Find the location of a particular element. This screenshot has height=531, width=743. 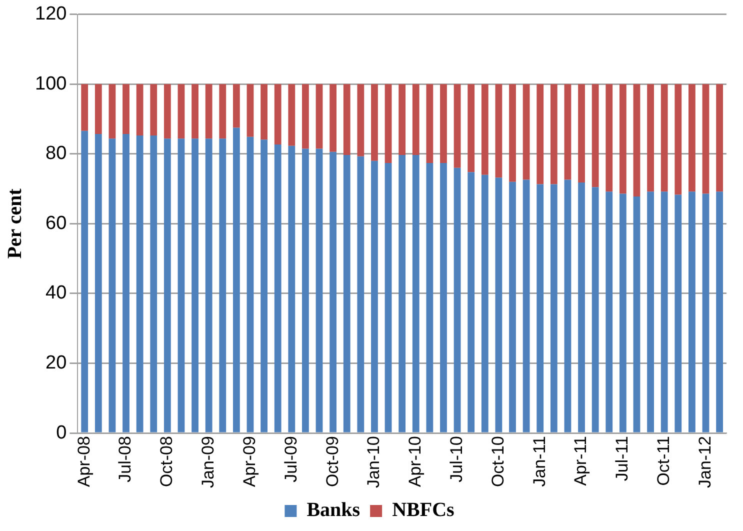

x-tick-label: Jul-09 is located at coordinates (290, 459).